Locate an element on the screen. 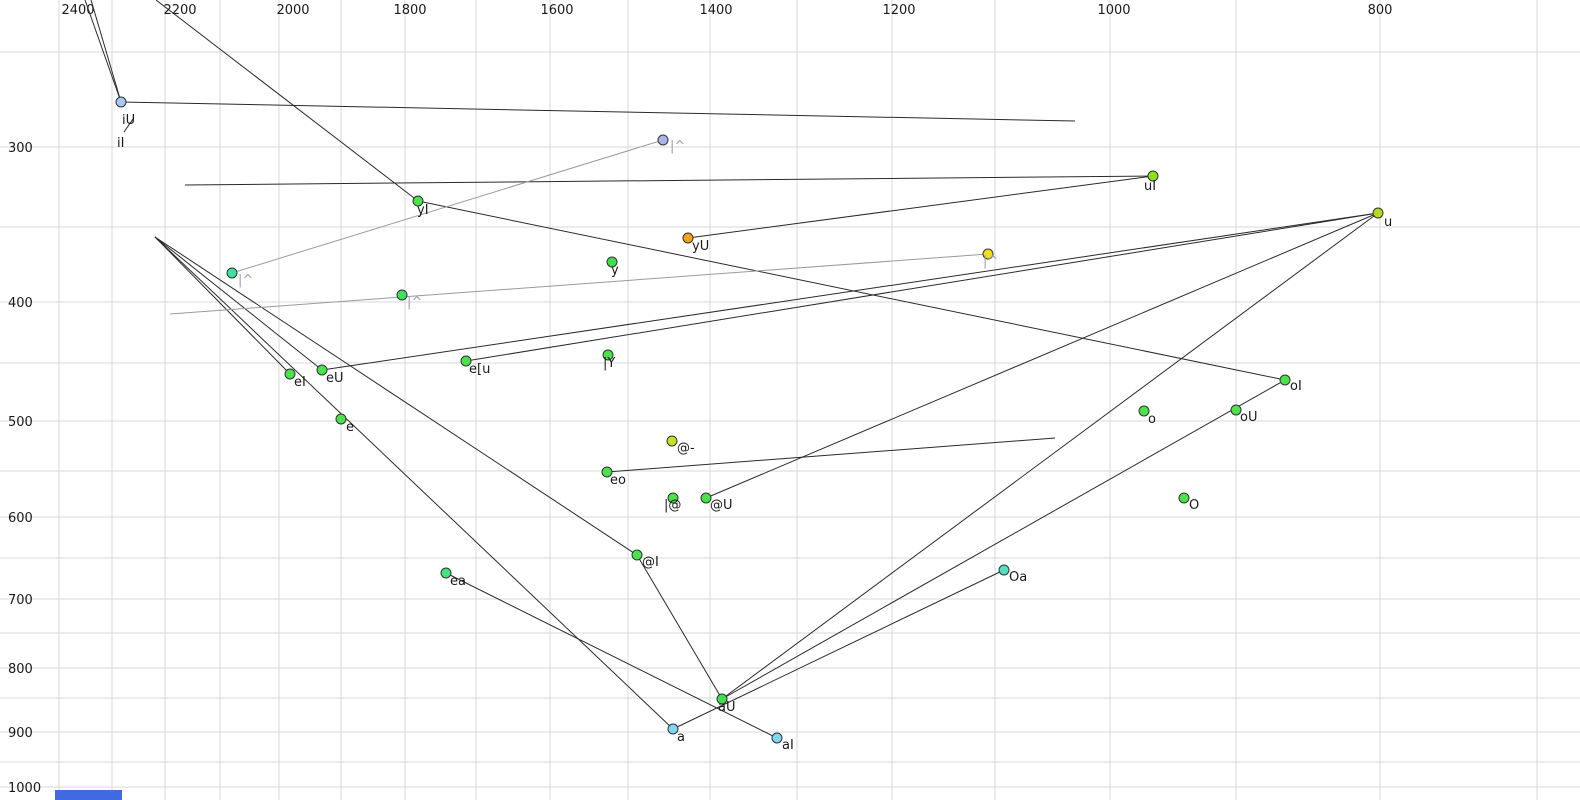 The image size is (1580, 800). y-axis-tick-label: 800 is located at coordinates (20, 669).